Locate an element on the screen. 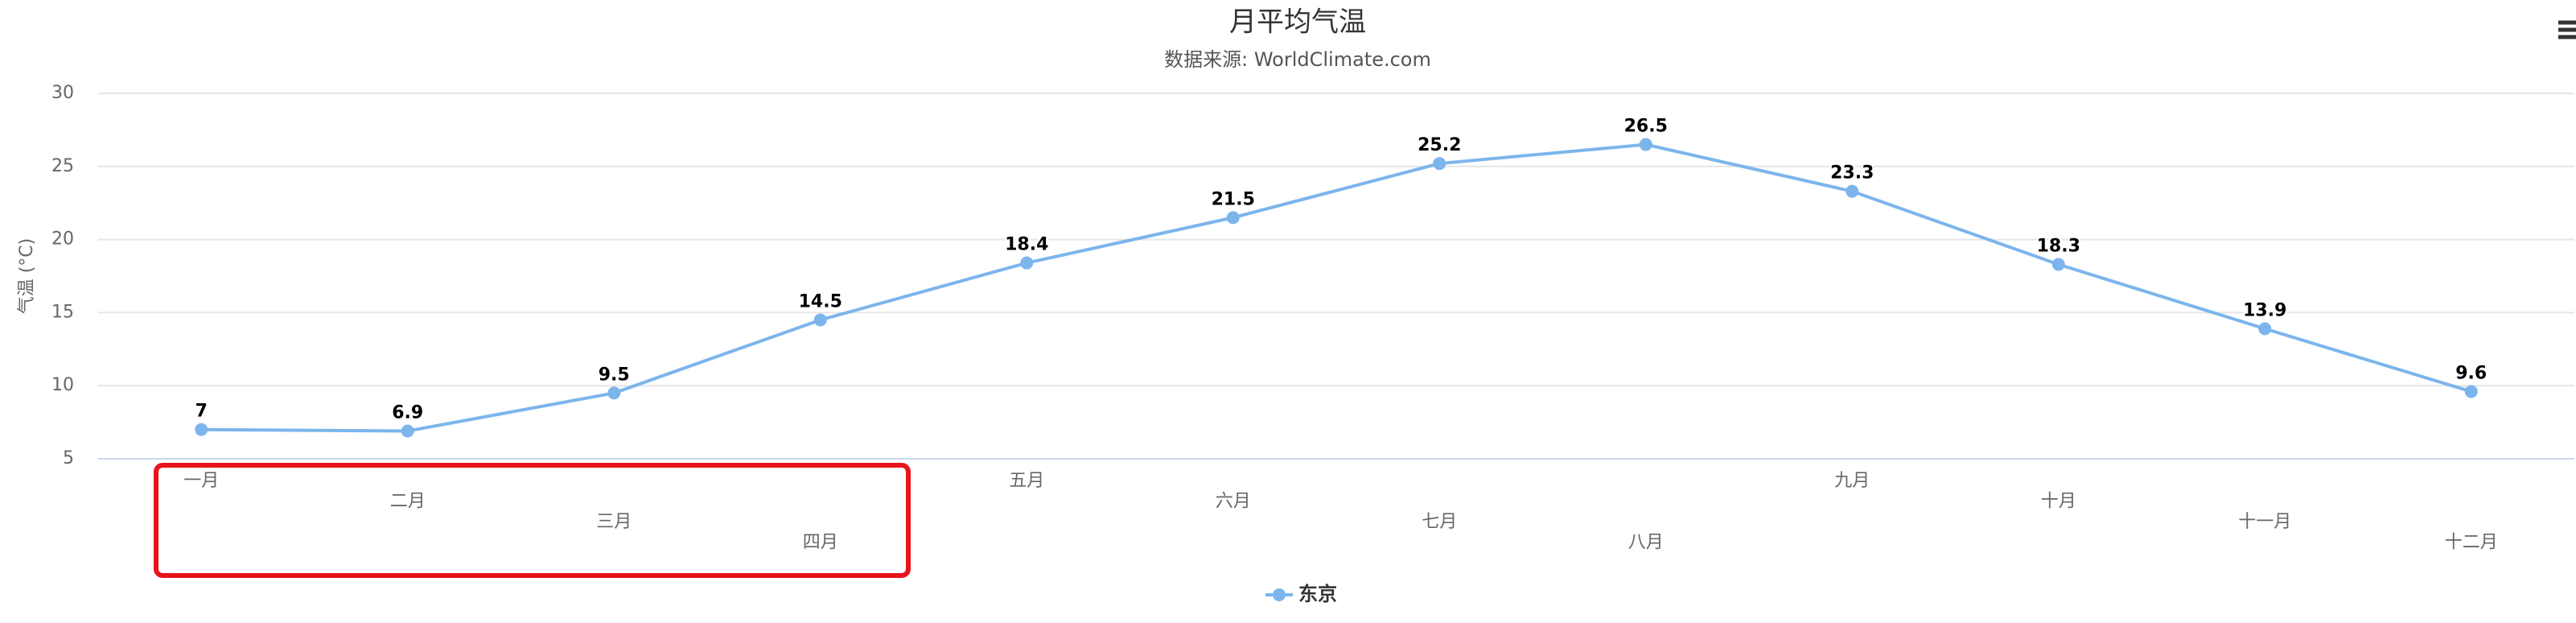 This screenshot has height=623, width=2576. x-tick-label: 三月 is located at coordinates (614, 522).